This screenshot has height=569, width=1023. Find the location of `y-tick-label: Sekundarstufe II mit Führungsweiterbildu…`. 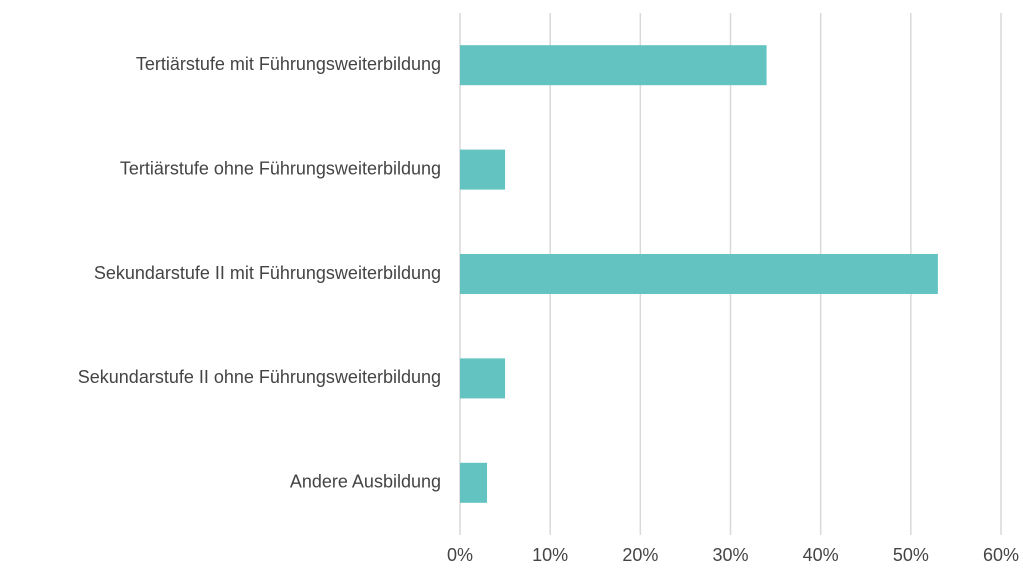

y-tick-label: Sekundarstufe II mit Führungsweiterbildu… is located at coordinates (267, 273).